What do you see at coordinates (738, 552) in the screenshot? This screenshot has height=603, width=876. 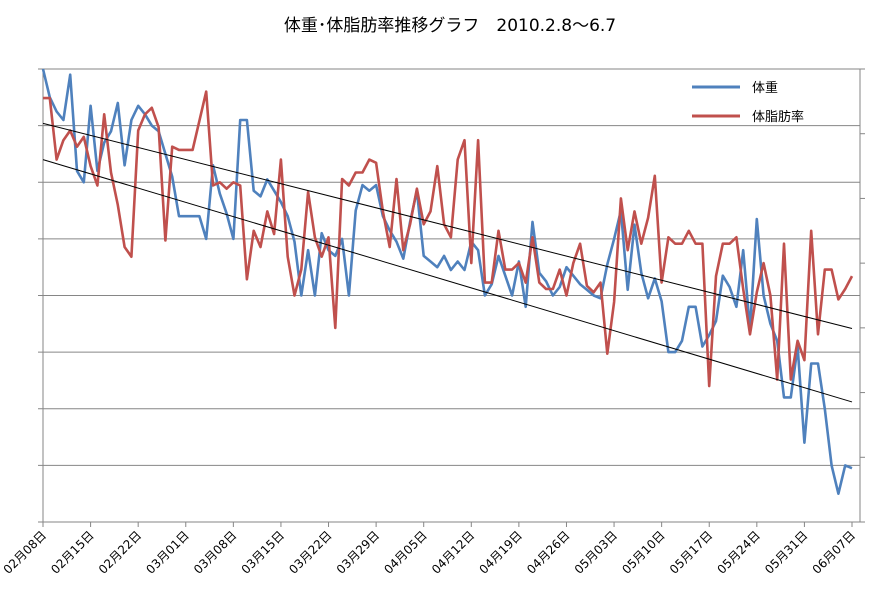 I see `x-tick-label: 05月24日` at bounding box center [738, 552].